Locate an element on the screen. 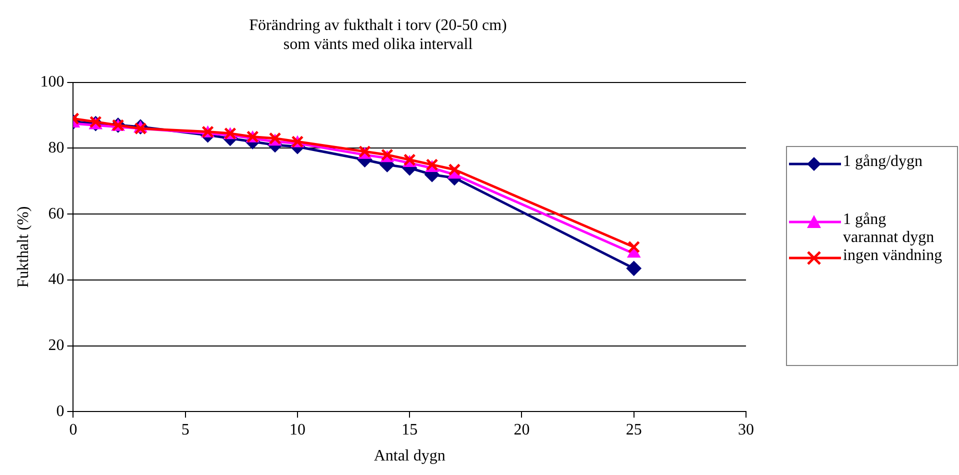 This screenshot has width=959, height=475. y-tick-label: 0 is located at coordinates (60, 411).